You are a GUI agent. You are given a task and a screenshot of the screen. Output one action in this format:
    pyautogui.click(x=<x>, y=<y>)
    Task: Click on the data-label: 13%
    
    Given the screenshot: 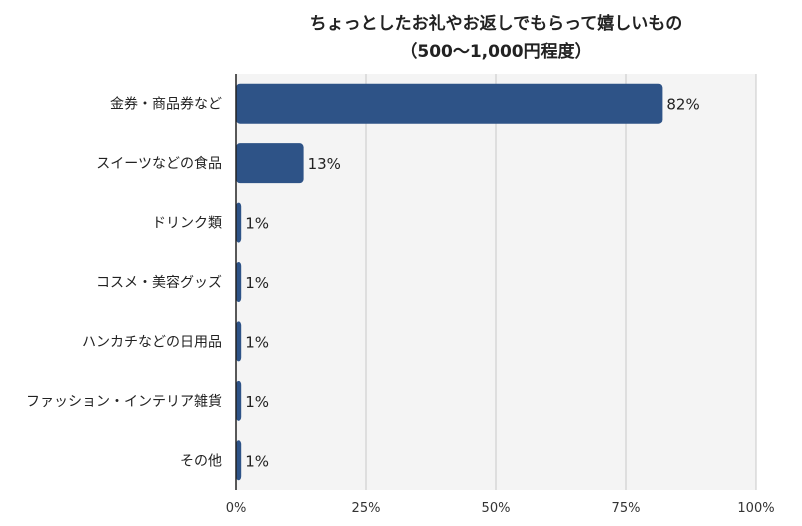 What is the action you would take?
    pyautogui.click(x=324, y=164)
    